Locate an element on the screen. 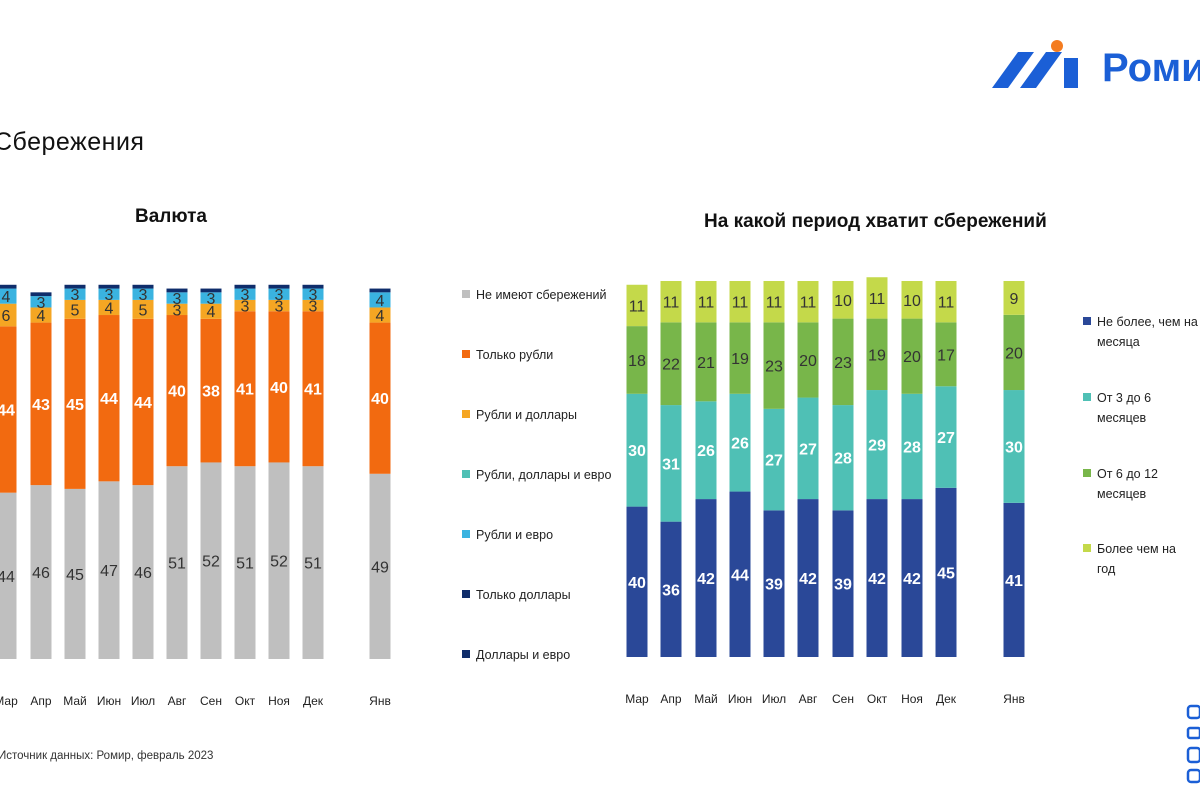 The image size is (1200, 800). data-label: 30 is located at coordinates (1014, 447).